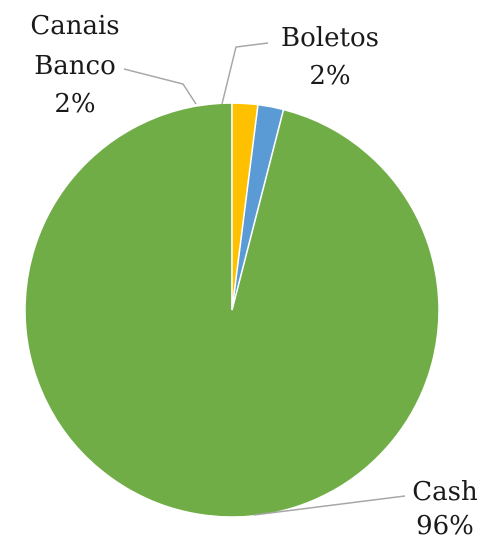  What do you see at coordinates (160, 86) in the screenshot?
I see `leader-line-canais-banco` at bounding box center [160, 86].